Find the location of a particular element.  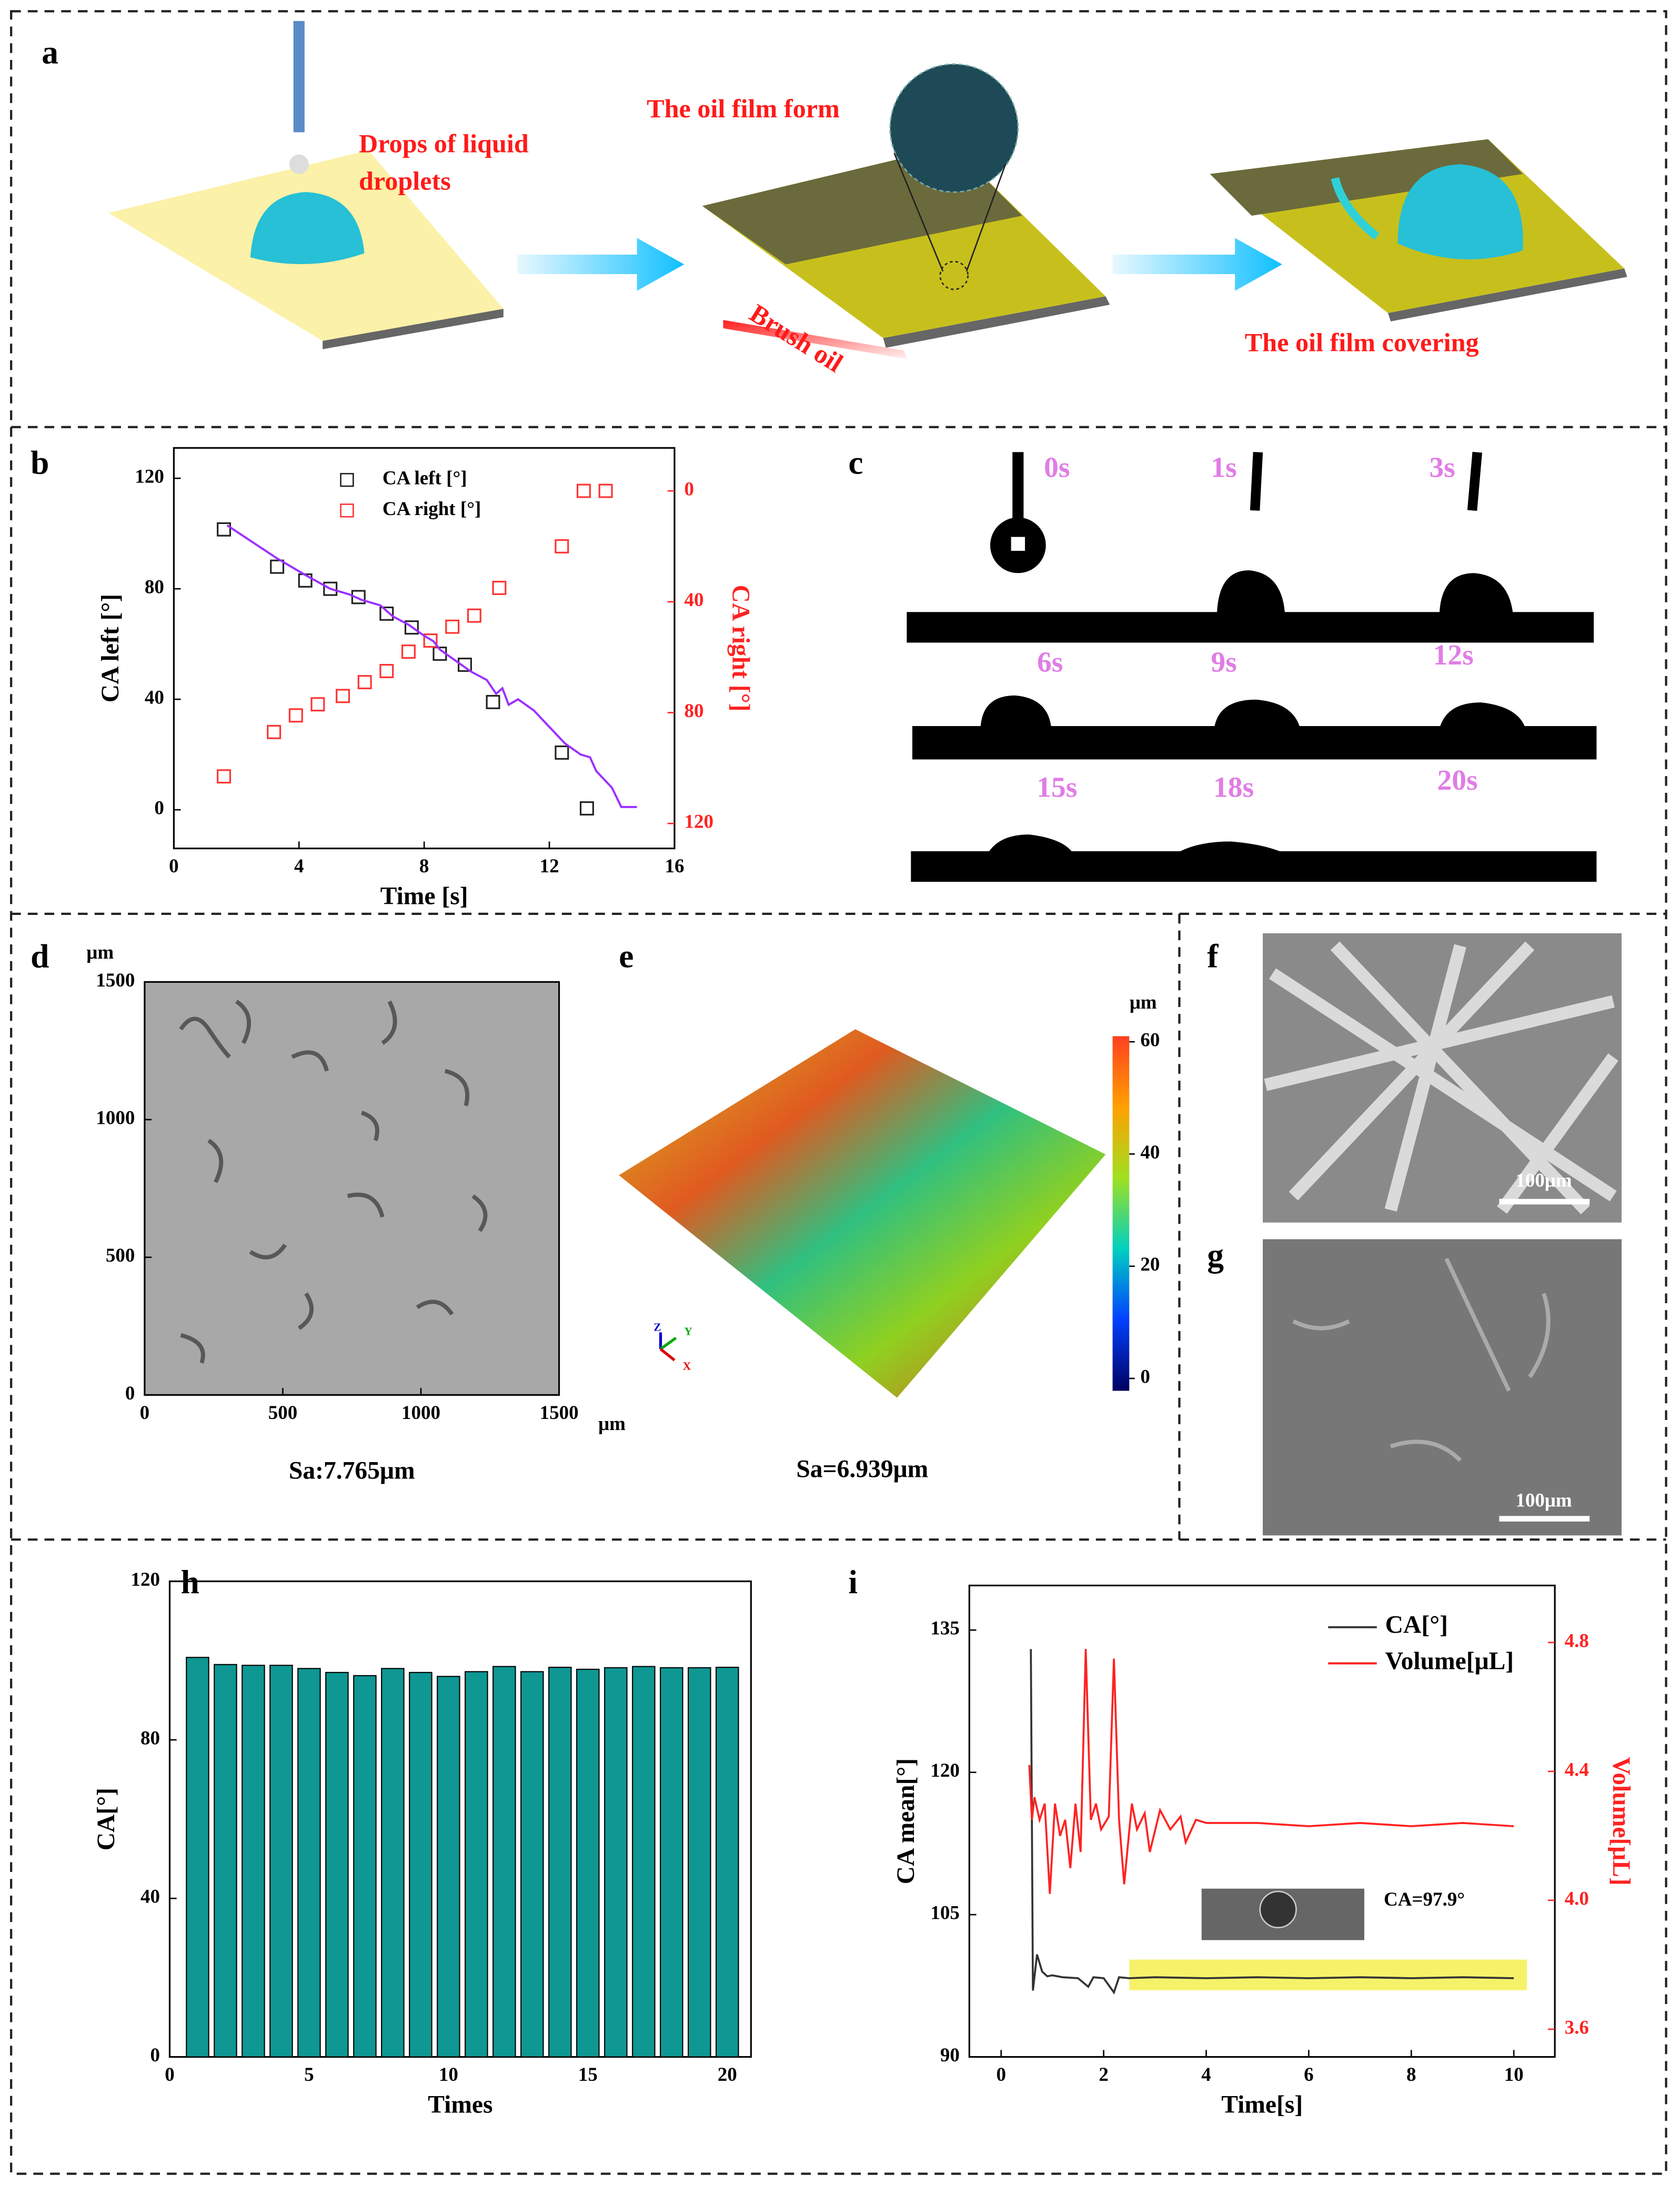

y-tick-label: 90 is located at coordinates (950, 2055).